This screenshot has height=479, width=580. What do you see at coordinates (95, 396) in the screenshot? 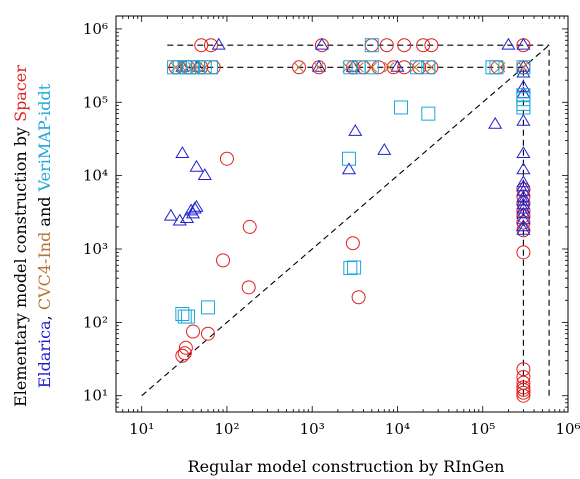
I see `y-tick-label: 10¹` at bounding box center [95, 396].